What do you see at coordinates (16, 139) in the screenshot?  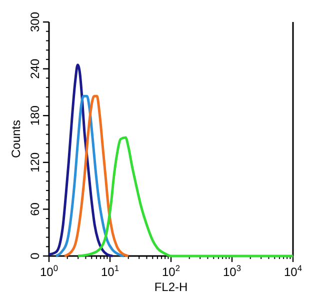 I see `y-axis-title: Counts` at bounding box center [16, 139].